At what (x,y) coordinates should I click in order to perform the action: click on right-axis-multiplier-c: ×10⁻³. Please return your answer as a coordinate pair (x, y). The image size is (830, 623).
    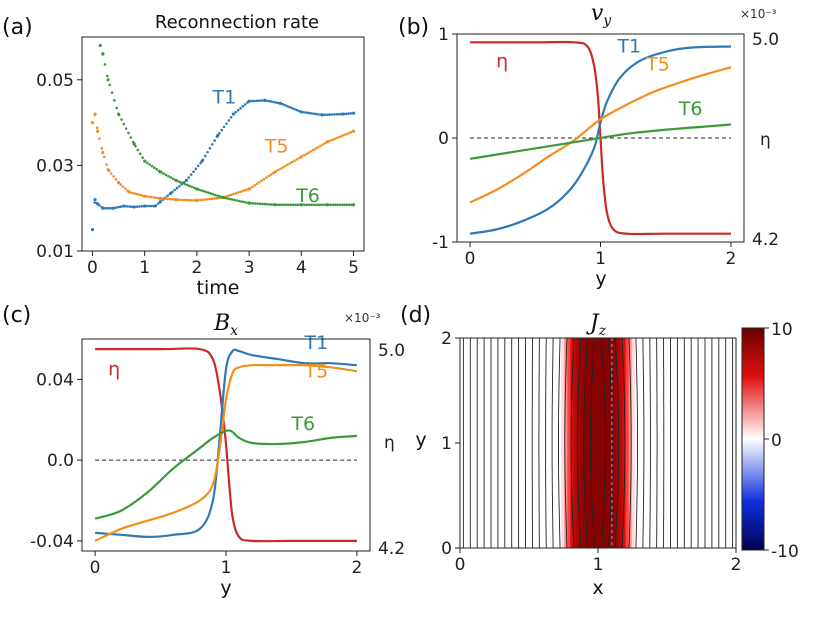
    Looking at the image, I should click on (362, 318).